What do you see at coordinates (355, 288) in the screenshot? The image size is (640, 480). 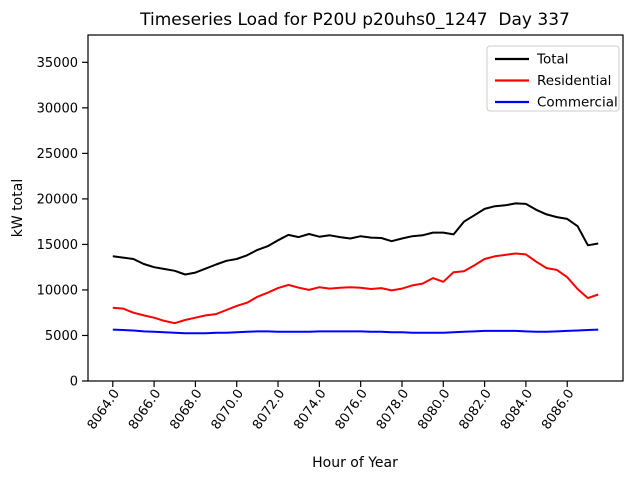 I see `line-residential` at bounding box center [355, 288].